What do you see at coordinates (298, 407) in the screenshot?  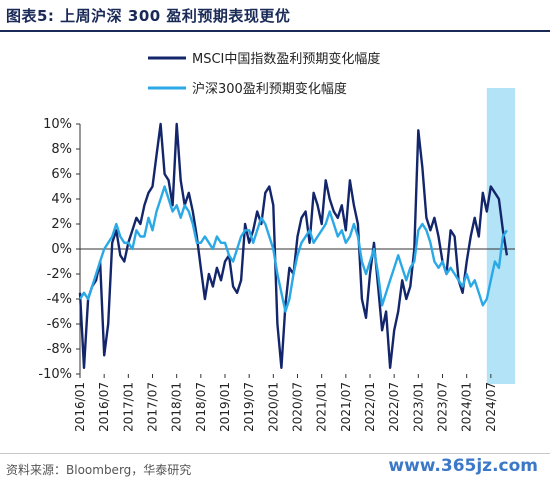 I see `x-tick-label: 2020/07` at bounding box center [298, 407].